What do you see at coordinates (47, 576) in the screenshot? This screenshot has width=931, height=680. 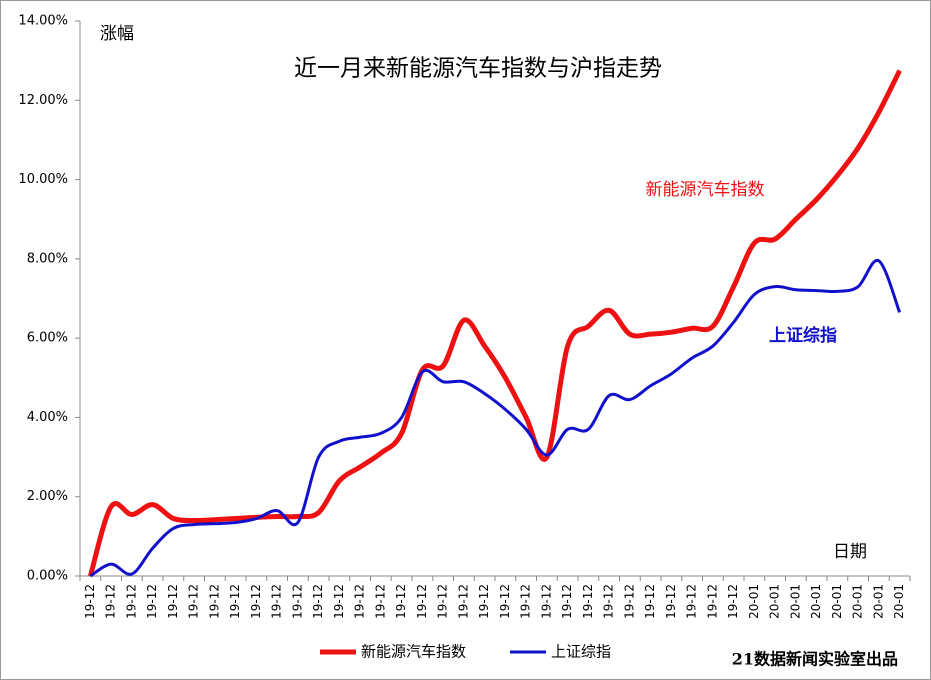 I see `y-tick-label: 0.00%` at bounding box center [47, 576].